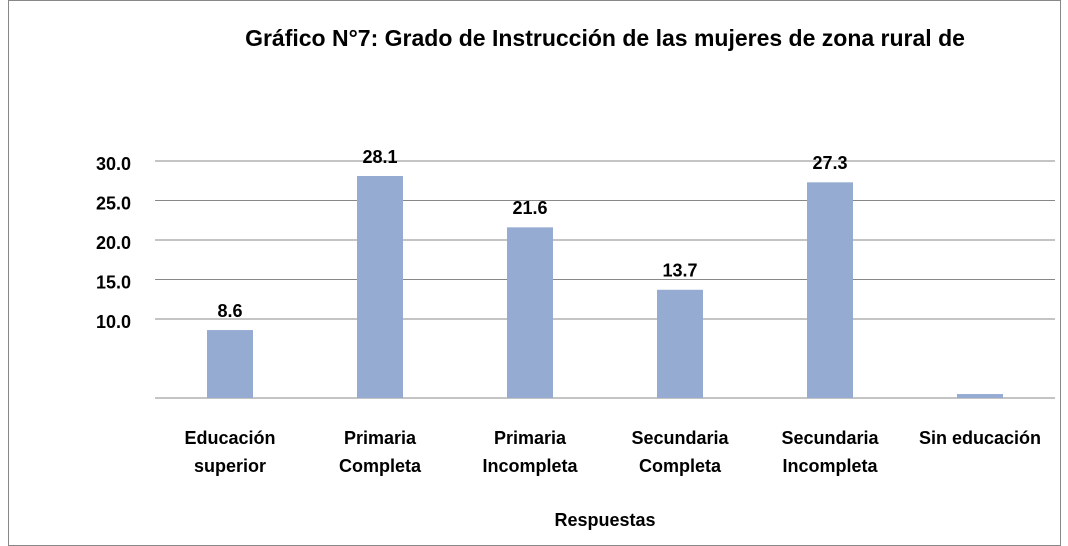 This screenshot has width=1068, height=546. What do you see at coordinates (679, 271) in the screenshot?
I see `data-label: 13.7` at bounding box center [679, 271].